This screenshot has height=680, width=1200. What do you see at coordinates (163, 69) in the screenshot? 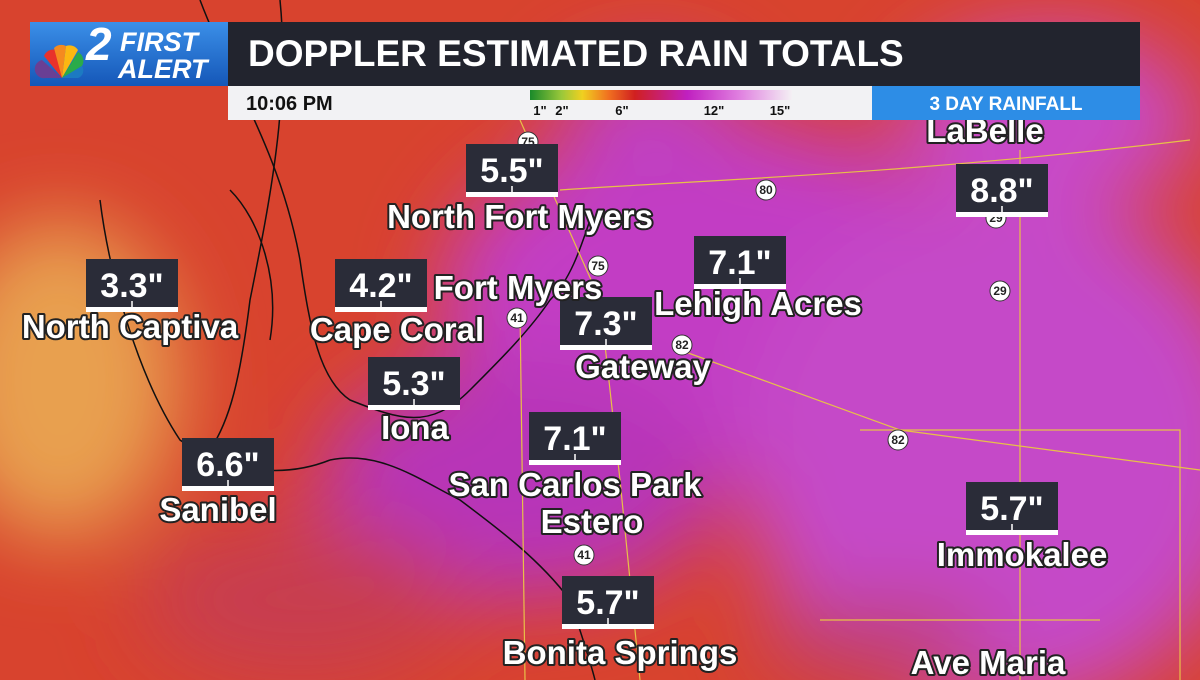
I see `logo-line: ALERT` at bounding box center [163, 69].